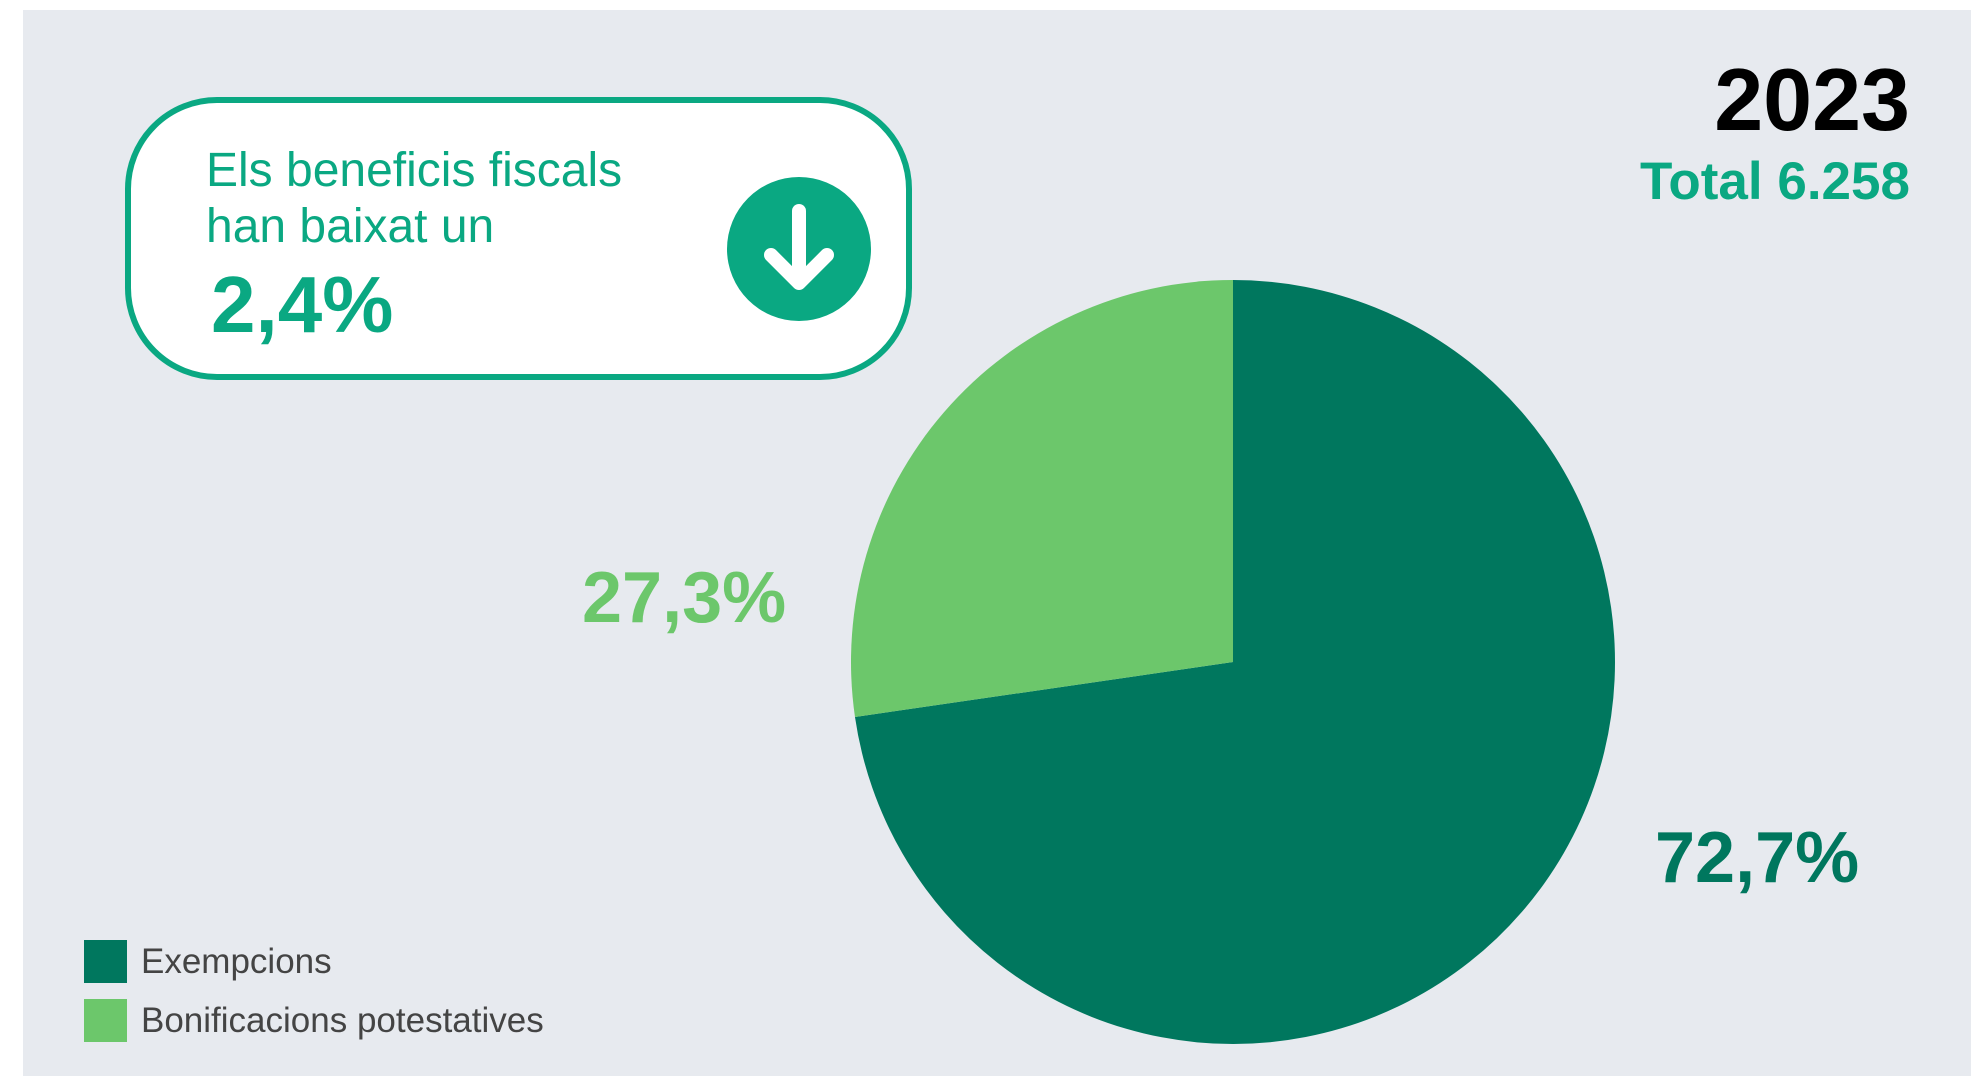  I want to click on legend-swatch-exempcions, so click(105, 961).